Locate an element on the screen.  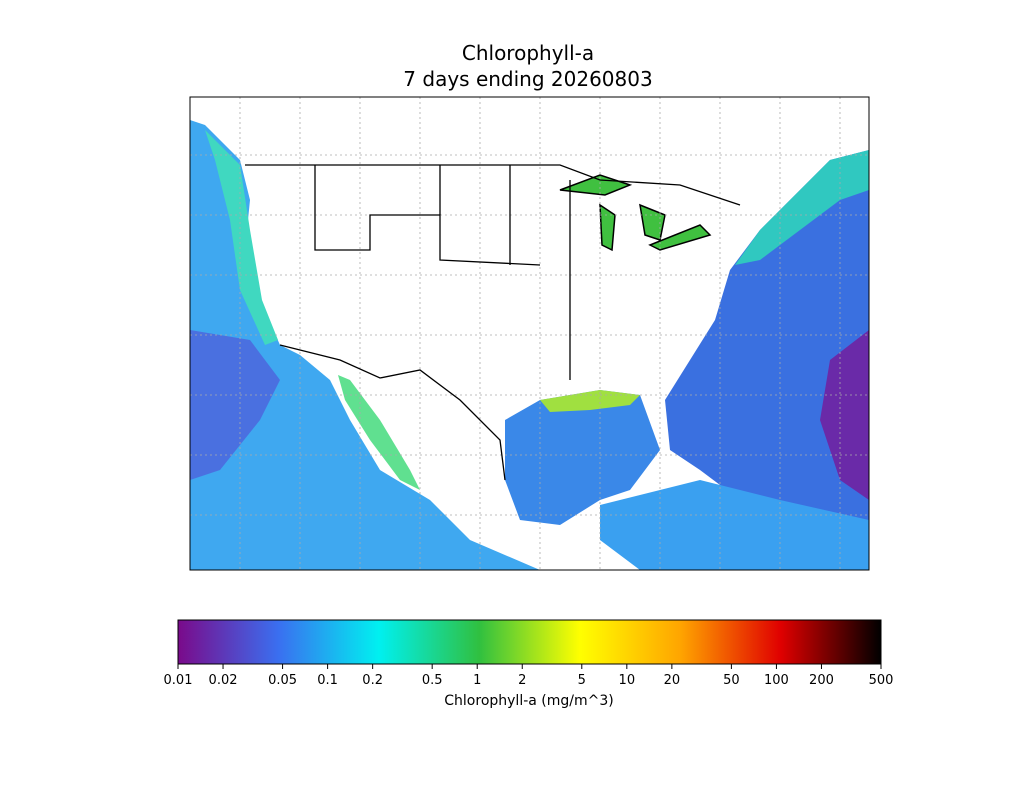
colorbar-tick-label: 0.01 is located at coordinates (178, 680).